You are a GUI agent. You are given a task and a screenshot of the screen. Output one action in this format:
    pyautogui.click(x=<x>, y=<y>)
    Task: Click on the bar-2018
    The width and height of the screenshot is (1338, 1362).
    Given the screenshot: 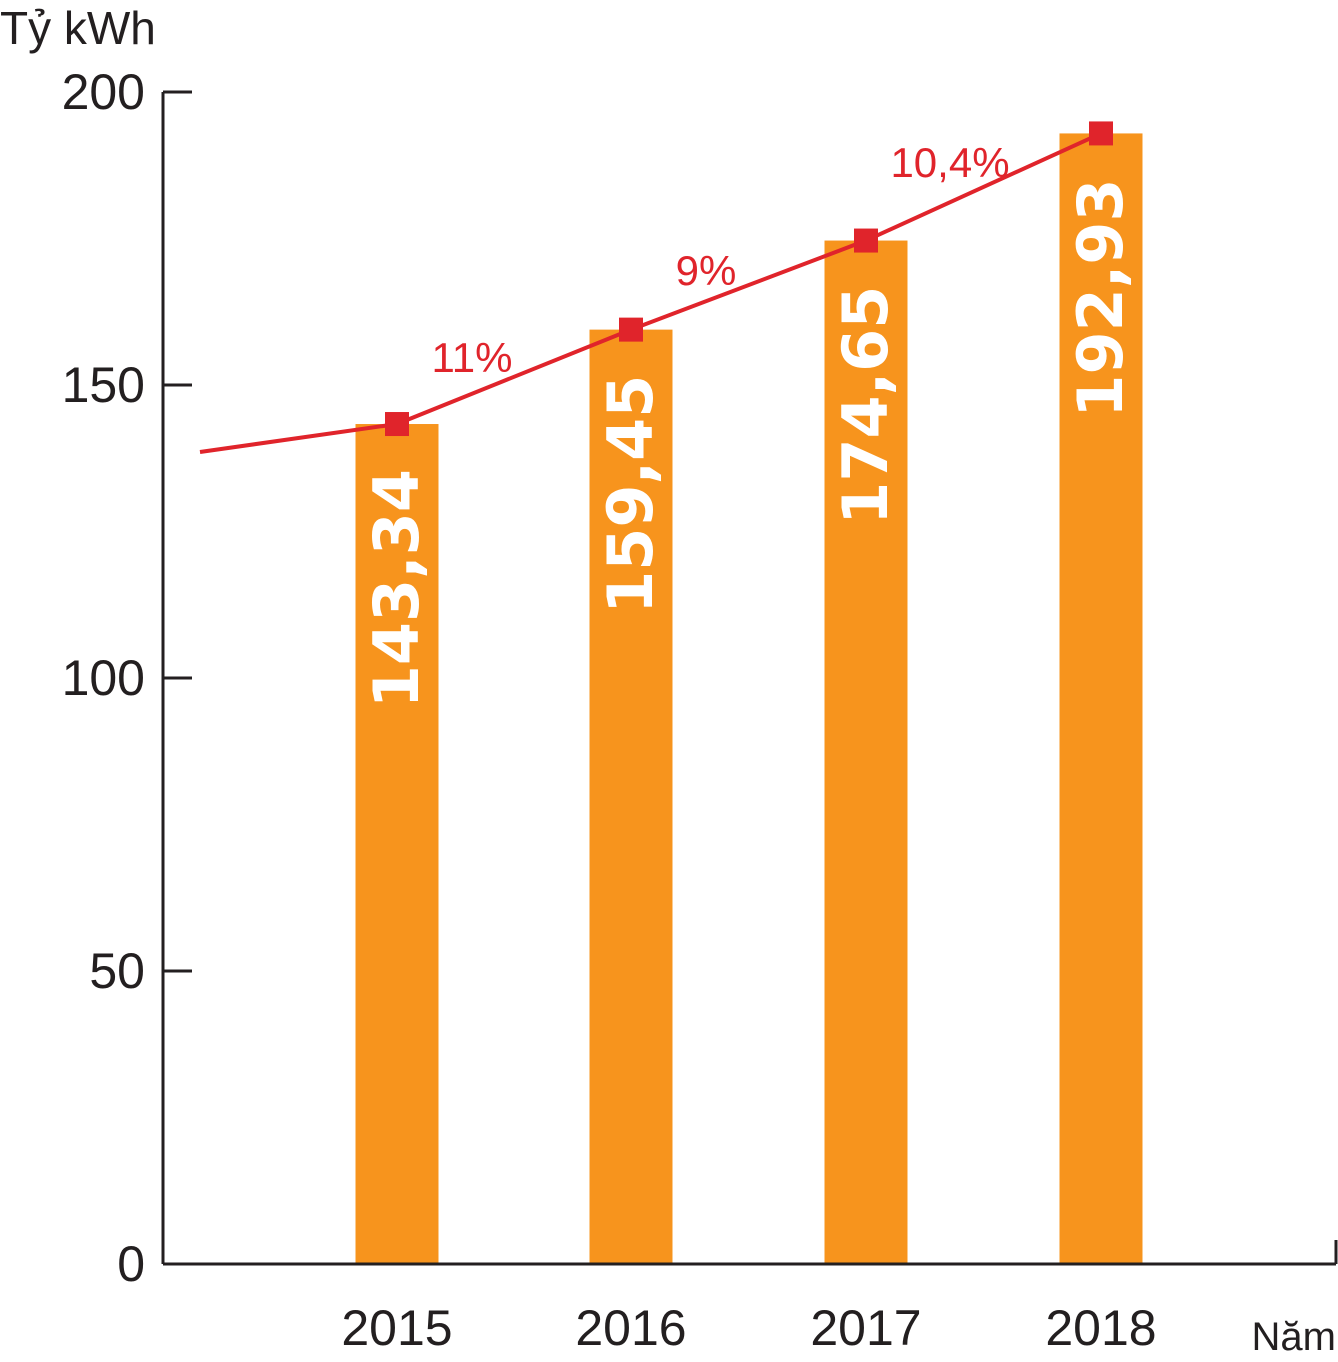 What is the action you would take?
    pyautogui.click(x=1101, y=699)
    